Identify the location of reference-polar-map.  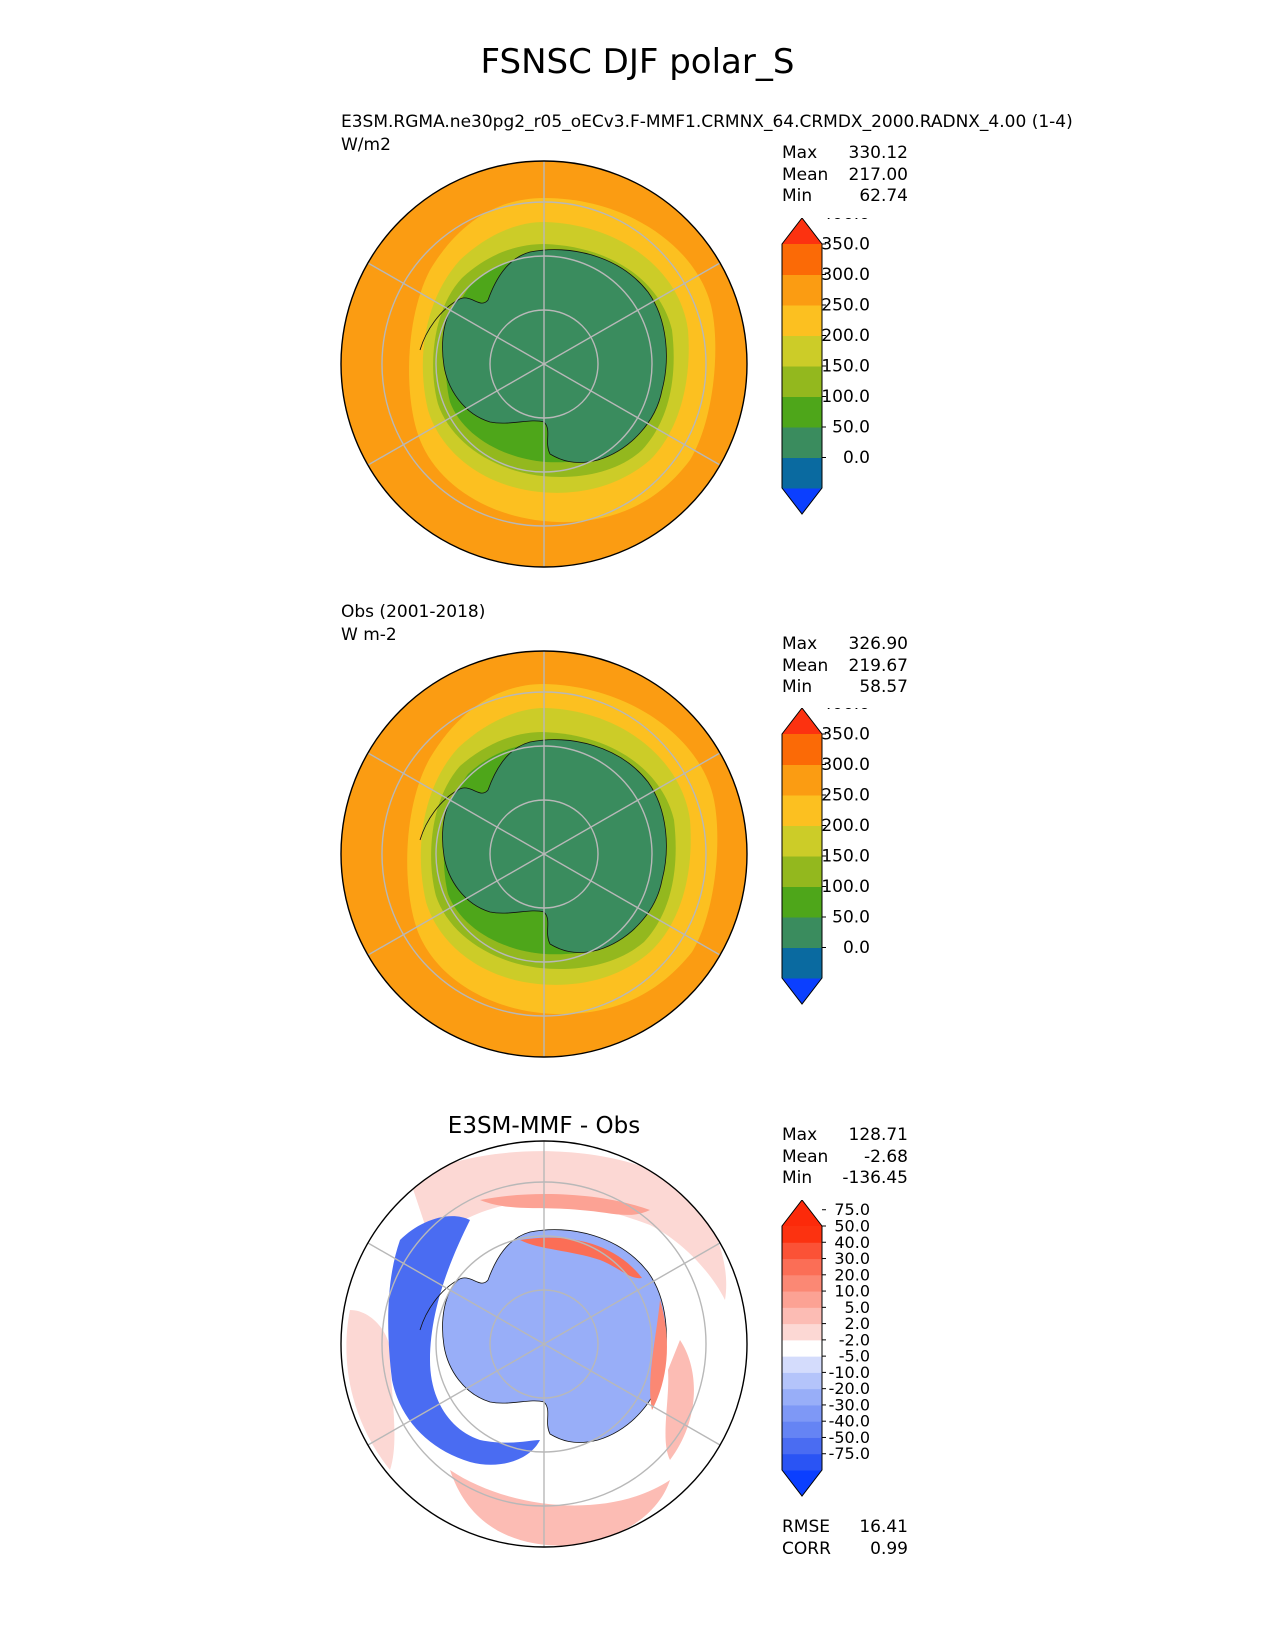
(544, 854).